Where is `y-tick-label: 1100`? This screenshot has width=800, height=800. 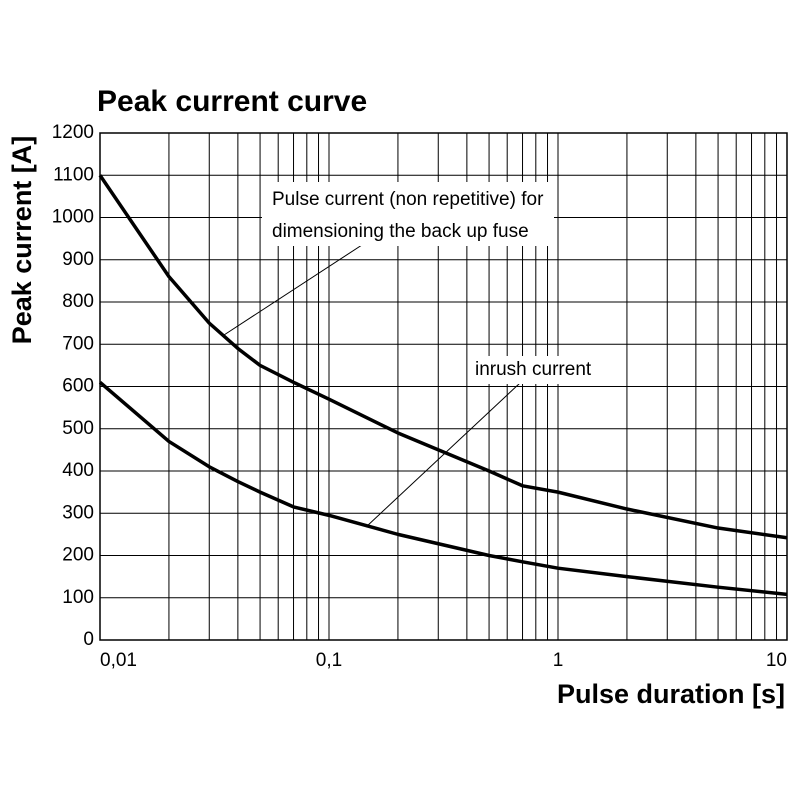 y-tick-label: 1100 is located at coordinates (73, 174).